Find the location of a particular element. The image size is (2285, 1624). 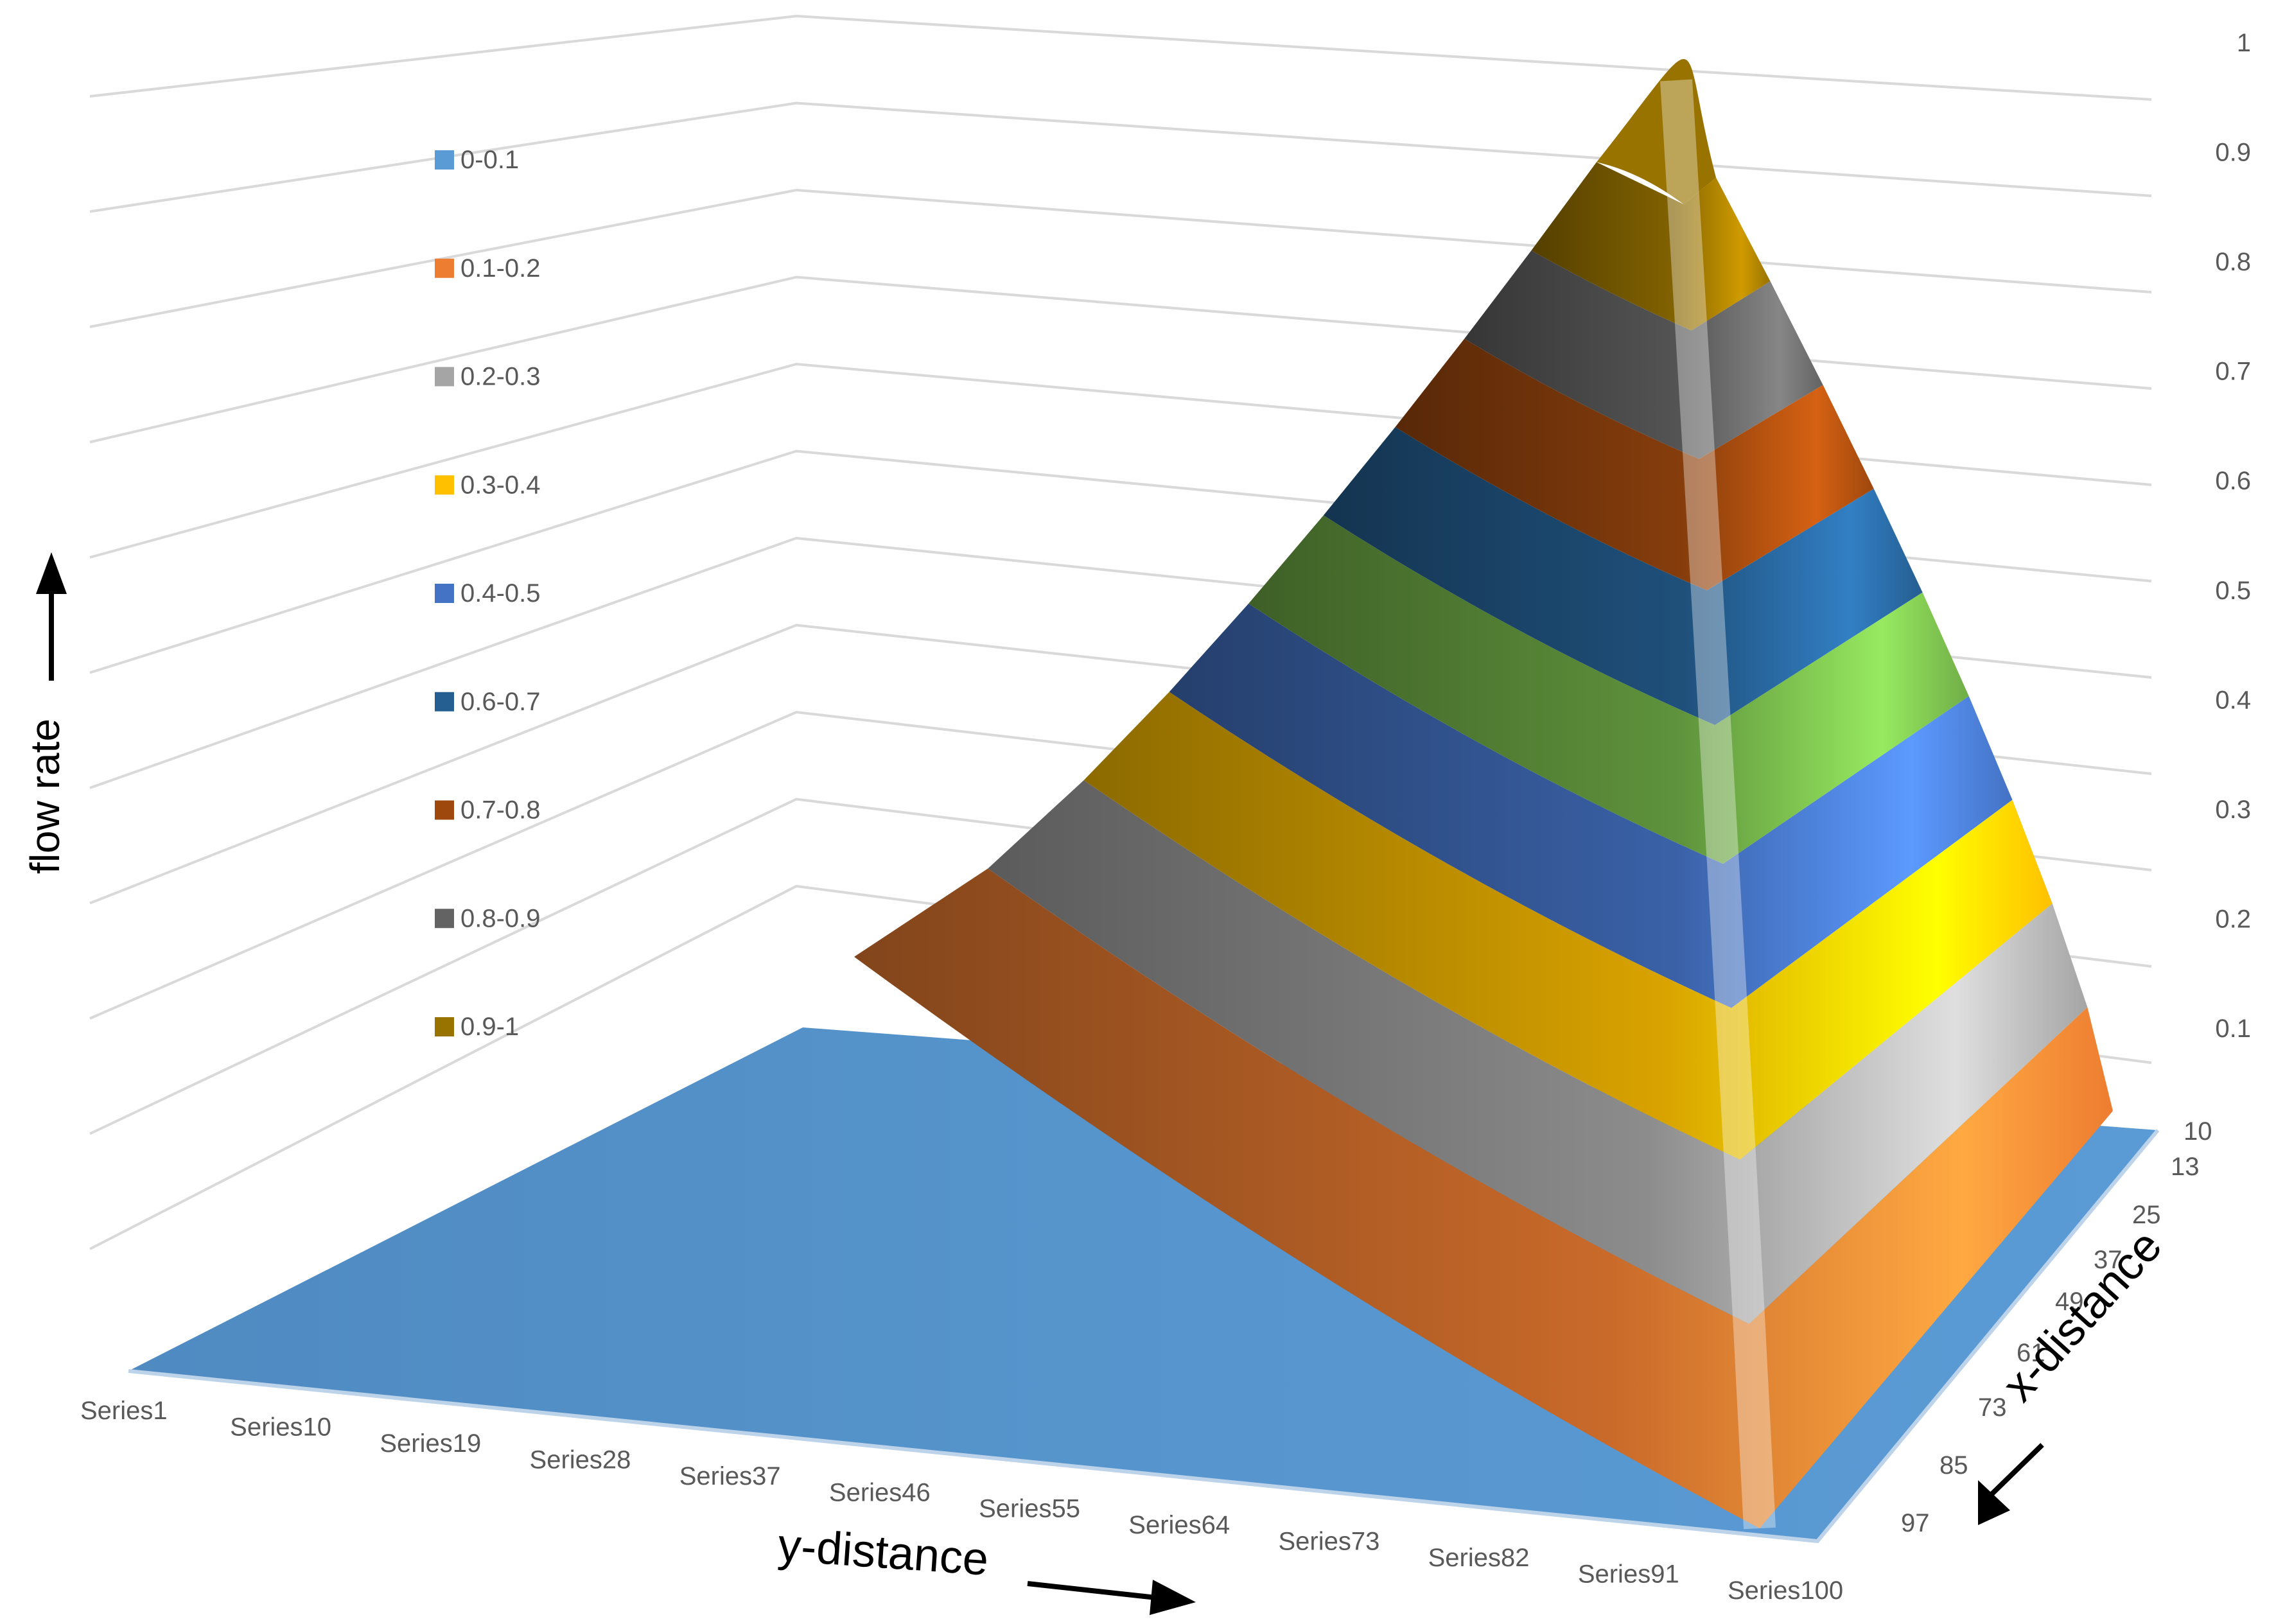

z-tick-label: 0.5 is located at coordinates (2233, 591).